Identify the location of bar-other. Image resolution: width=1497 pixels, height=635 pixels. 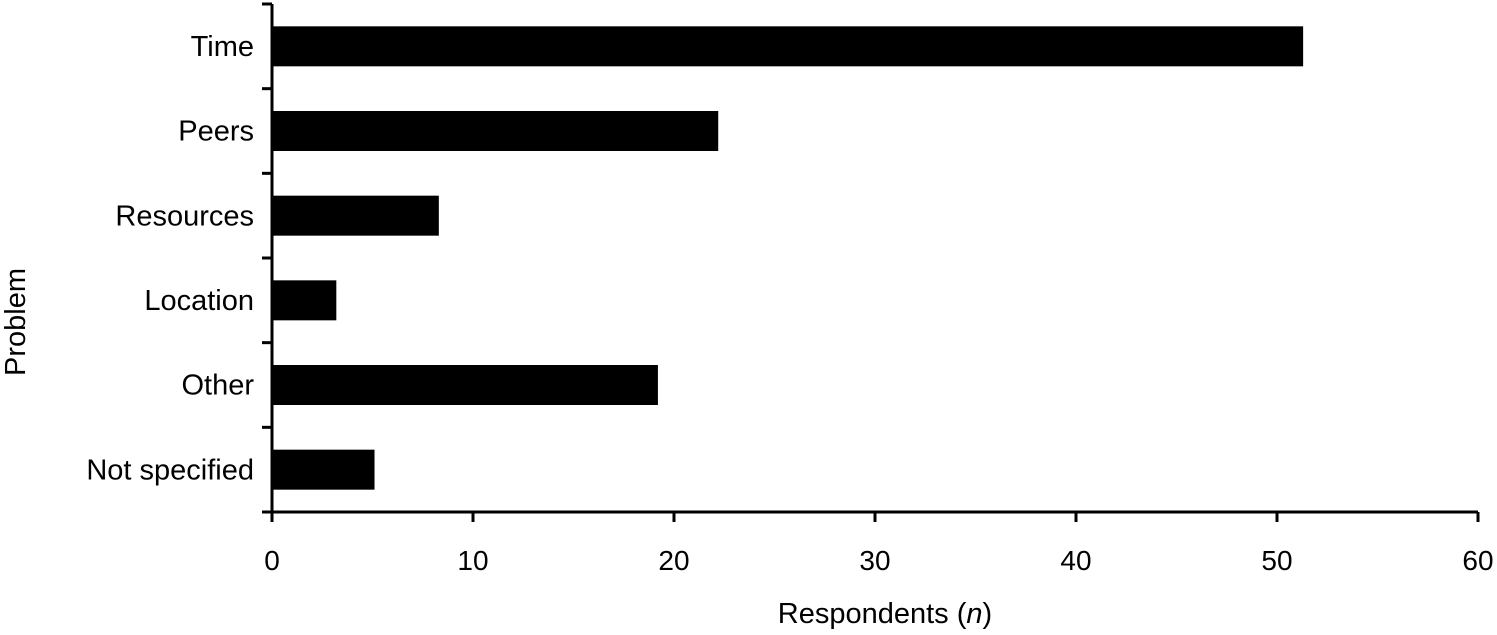
(465, 385).